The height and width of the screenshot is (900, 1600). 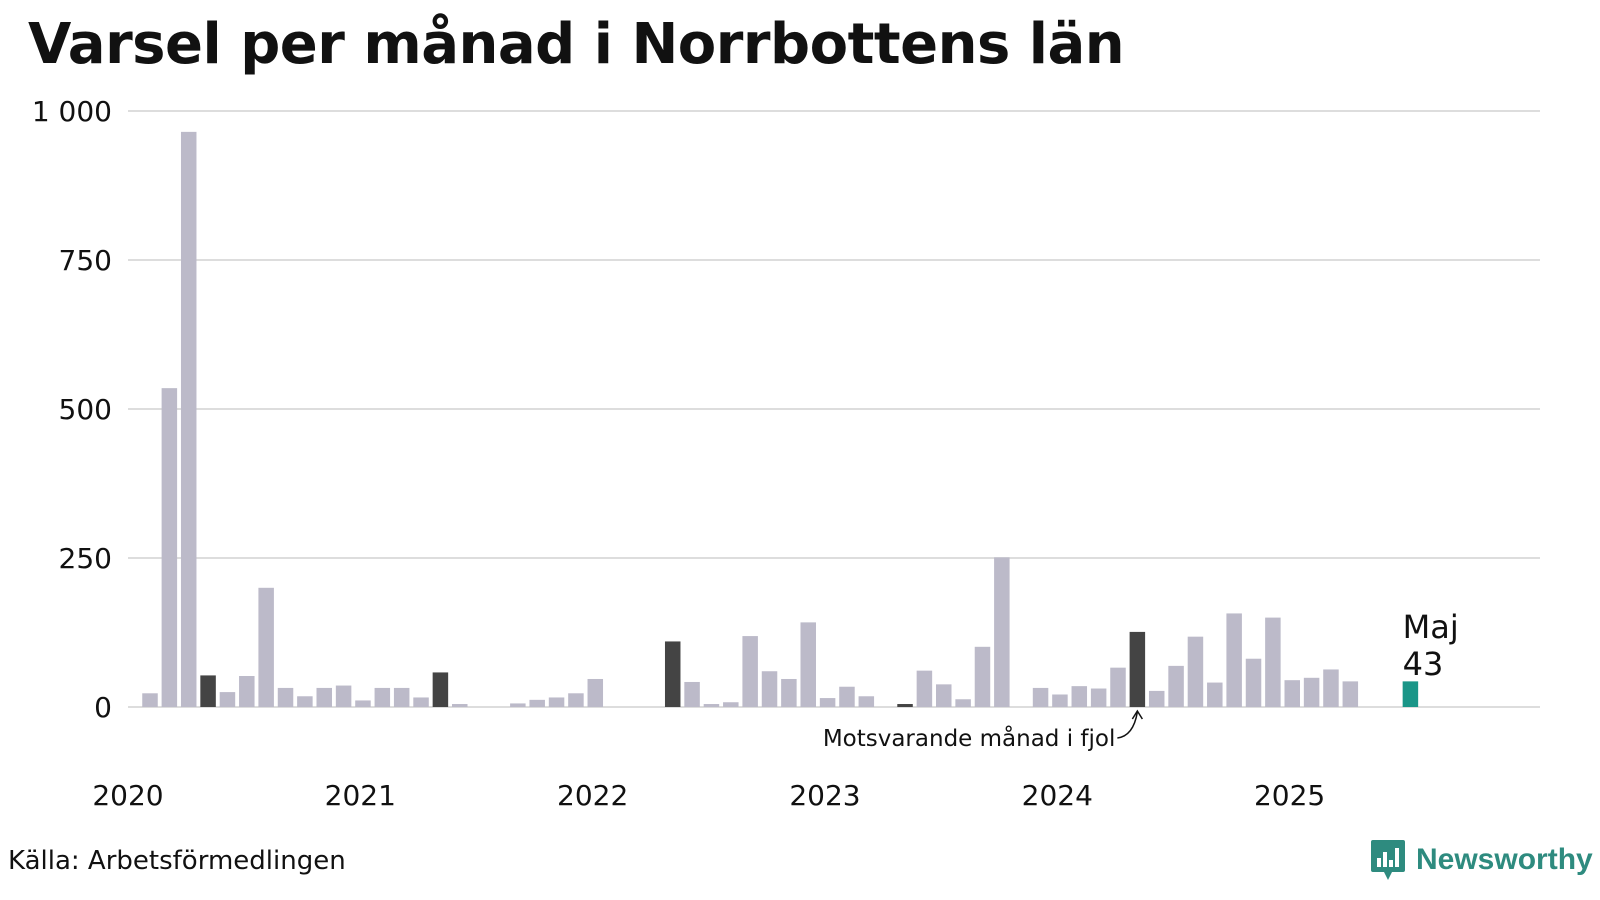 I want to click on x-tick-label: 2025, so click(x=1289, y=795).